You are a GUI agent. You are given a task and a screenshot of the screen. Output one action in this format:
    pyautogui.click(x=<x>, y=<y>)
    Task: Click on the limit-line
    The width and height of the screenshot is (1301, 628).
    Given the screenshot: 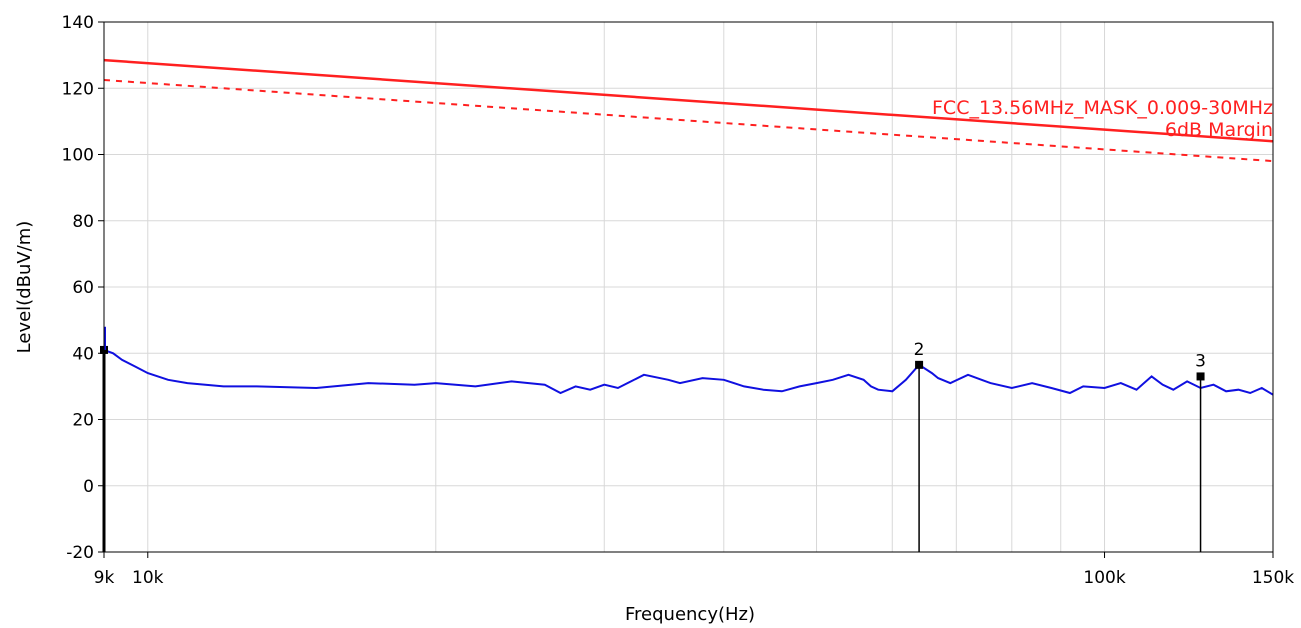 What is the action you would take?
    pyautogui.click(x=688, y=100)
    